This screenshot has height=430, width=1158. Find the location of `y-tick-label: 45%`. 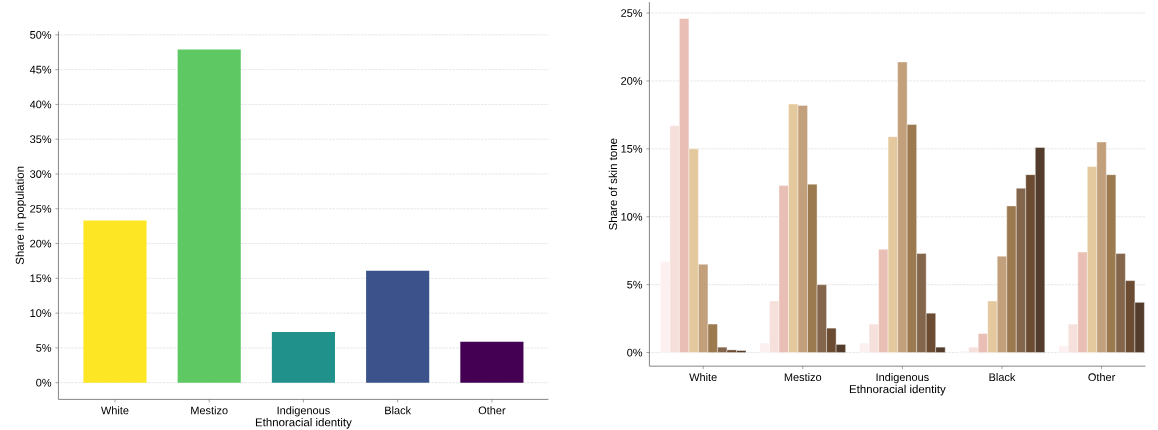

y-tick-label: 45% is located at coordinates (40, 69).